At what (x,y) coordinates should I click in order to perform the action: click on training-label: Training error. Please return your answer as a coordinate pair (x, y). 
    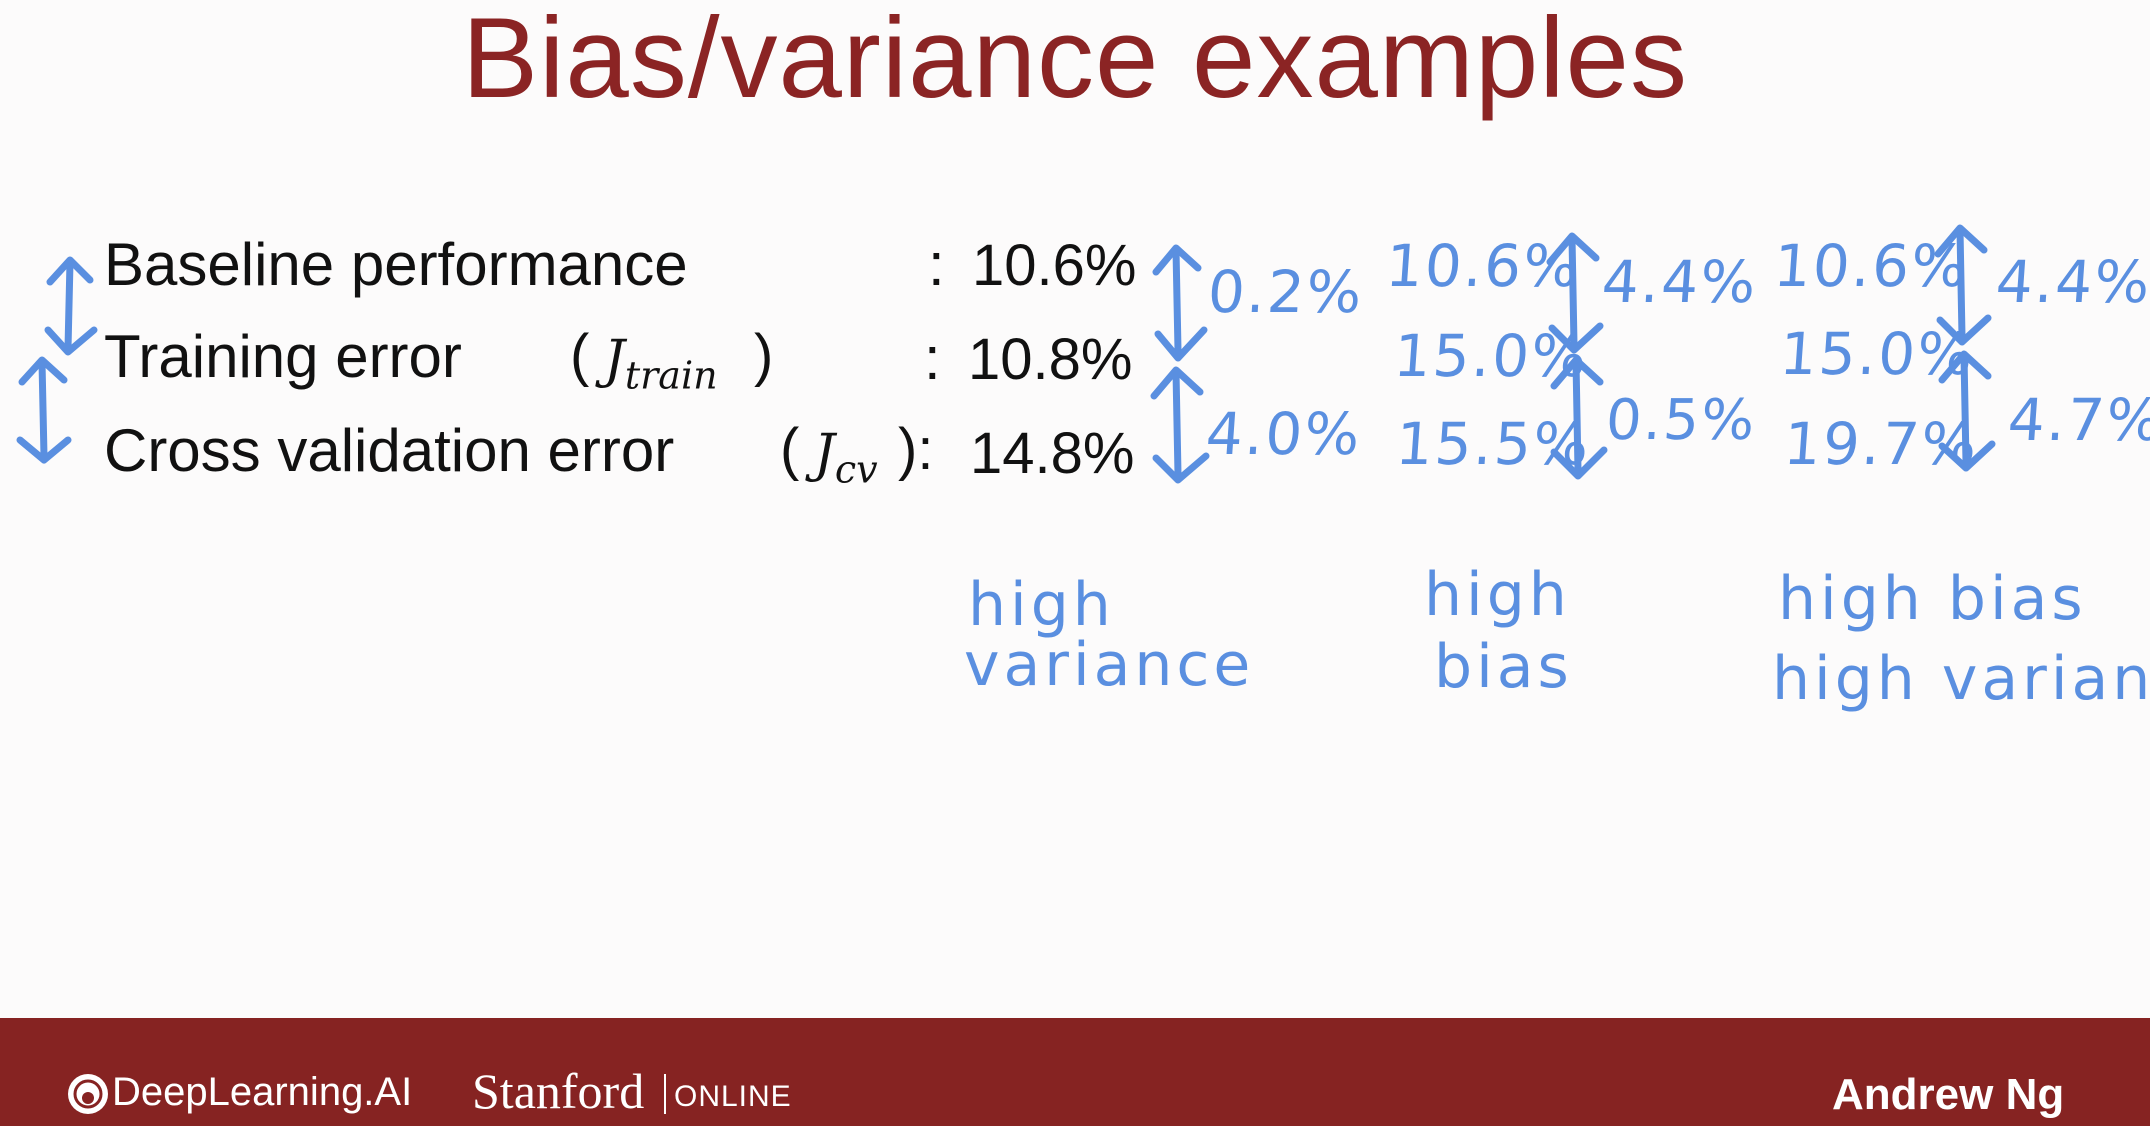
    Looking at the image, I should click on (283, 356).